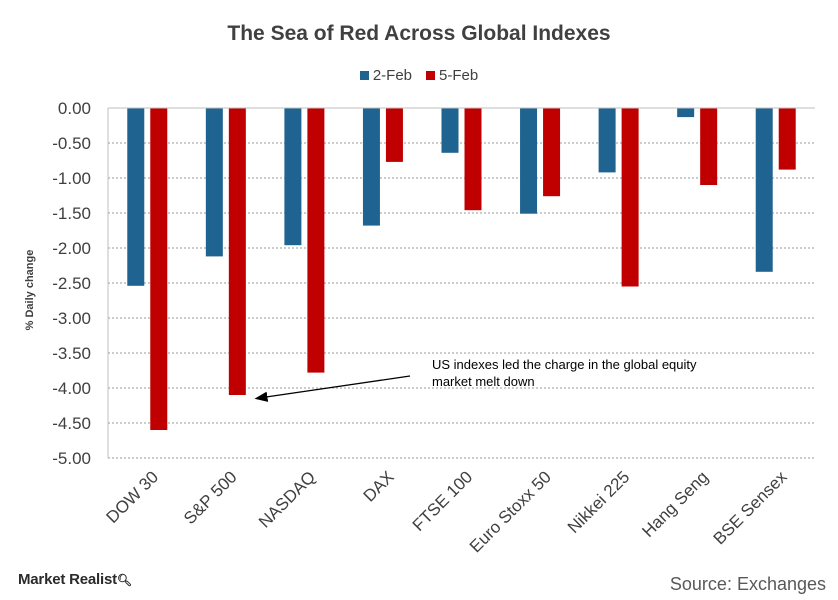  Describe the element at coordinates (210, 497) in the screenshot. I see `x-tick-label: S&P 500` at that location.